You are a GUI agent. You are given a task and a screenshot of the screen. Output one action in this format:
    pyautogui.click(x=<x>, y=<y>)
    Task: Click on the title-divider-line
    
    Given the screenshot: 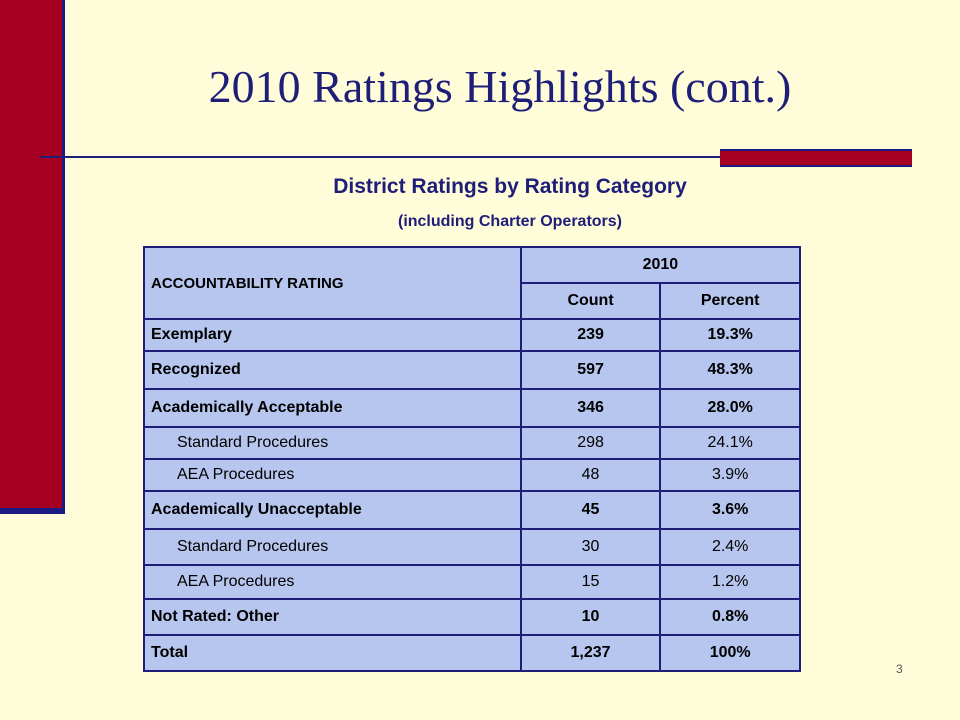 What is the action you would take?
    pyautogui.click(x=385, y=157)
    